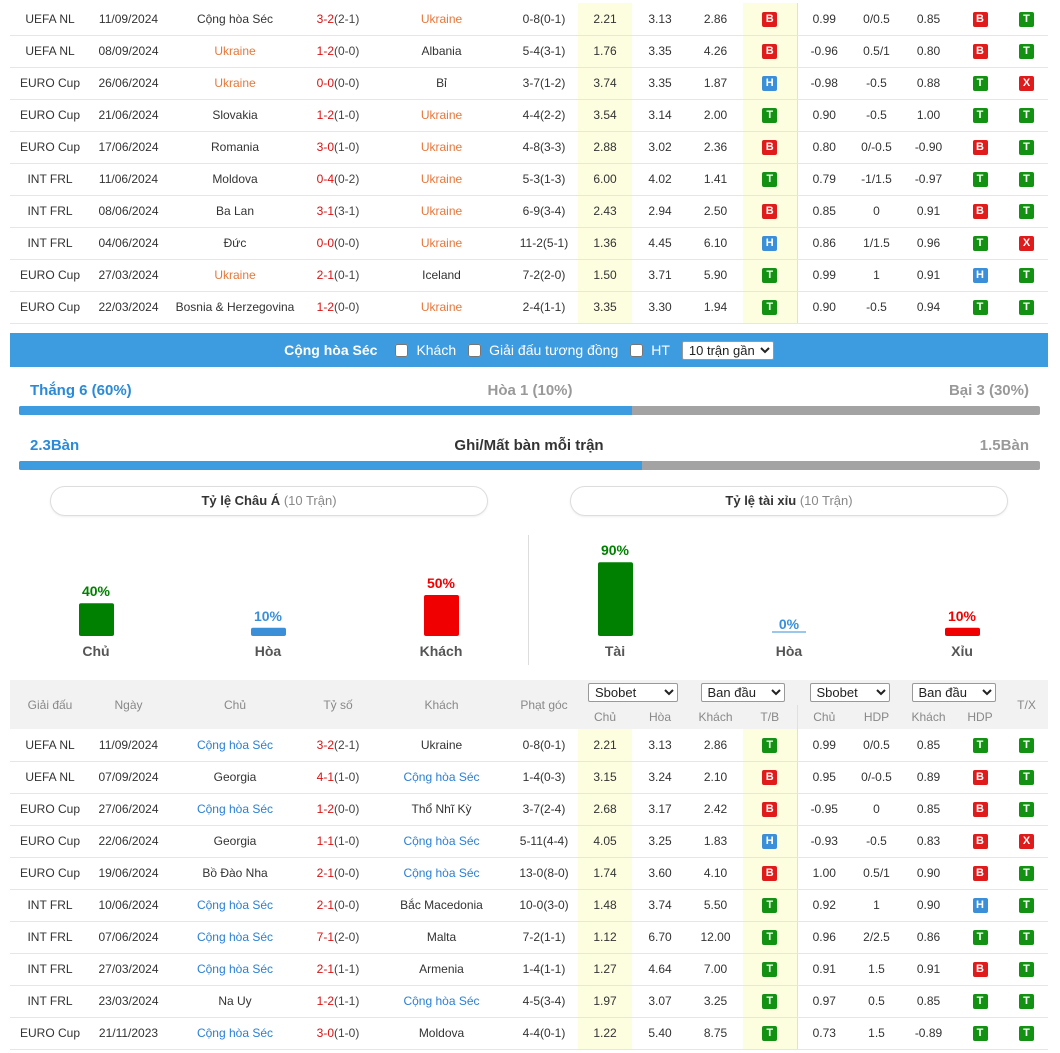 This screenshot has height=1053, width=1060. I want to click on cell: 21/11/2023, so click(128, 1033).